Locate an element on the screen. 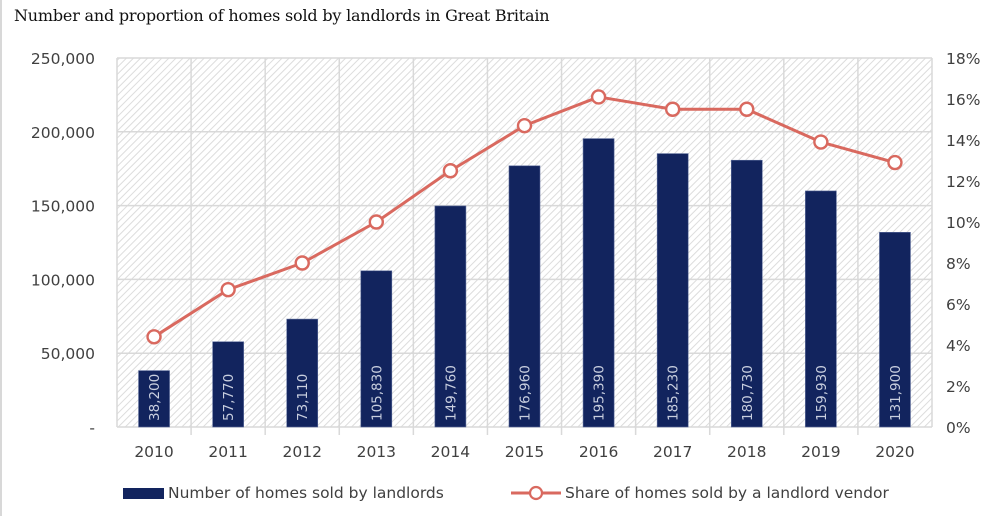 The image size is (1000, 516). x-tick-label: 2016 is located at coordinates (598, 452).